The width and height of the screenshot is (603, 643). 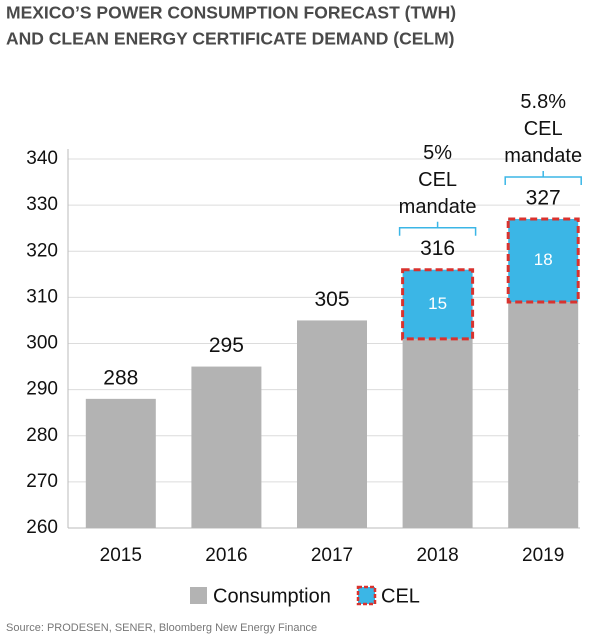 What do you see at coordinates (400, 596) in the screenshot?
I see `legend-label: CEL` at bounding box center [400, 596].